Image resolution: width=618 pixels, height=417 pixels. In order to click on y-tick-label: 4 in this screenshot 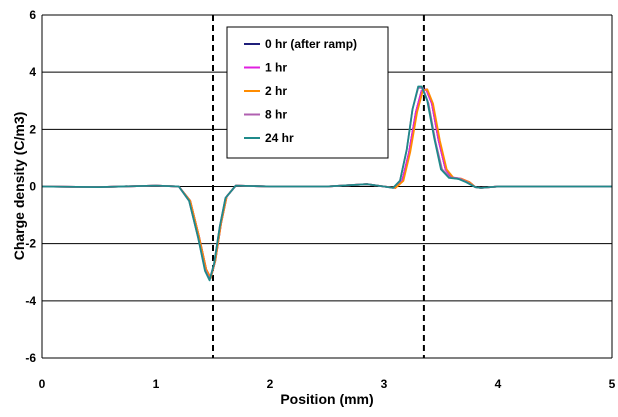, I will do `click(32, 72)`.